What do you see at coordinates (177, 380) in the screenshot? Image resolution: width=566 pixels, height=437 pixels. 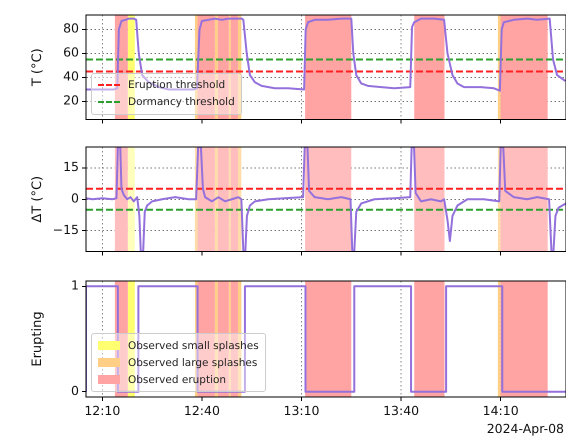 I see `band-label: Observed eruption` at bounding box center [177, 380].